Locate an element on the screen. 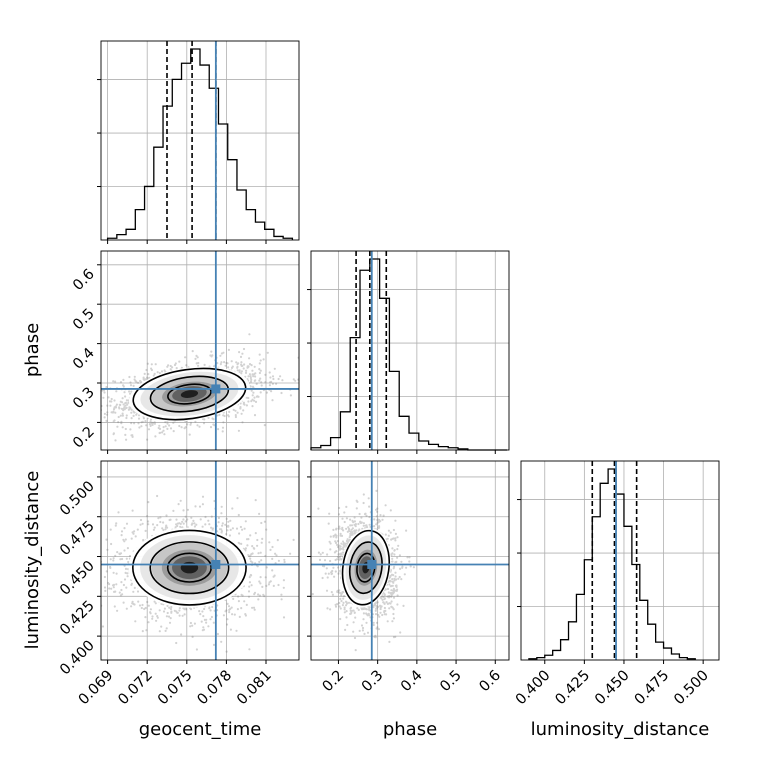 The image size is (760, 760). x-tick-label: 0.500 is located at coordinates (691, 688).